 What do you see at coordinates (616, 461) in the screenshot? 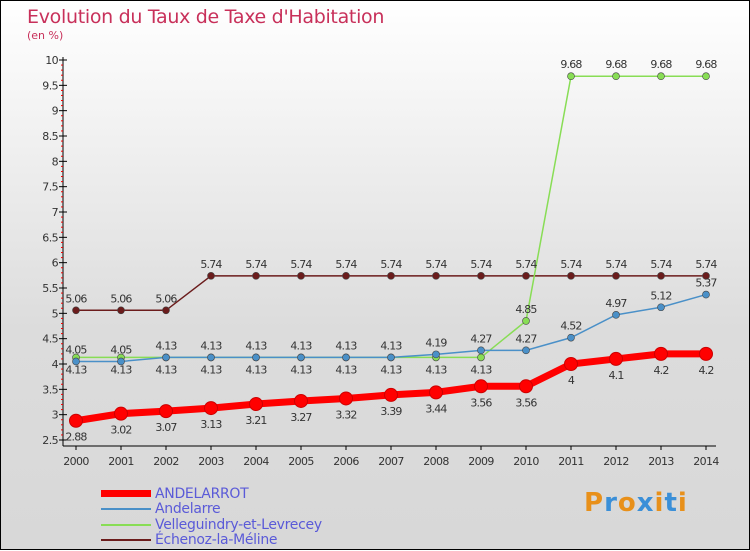
I see `x-tick-label: 2012` at bounding box center [616, 461].